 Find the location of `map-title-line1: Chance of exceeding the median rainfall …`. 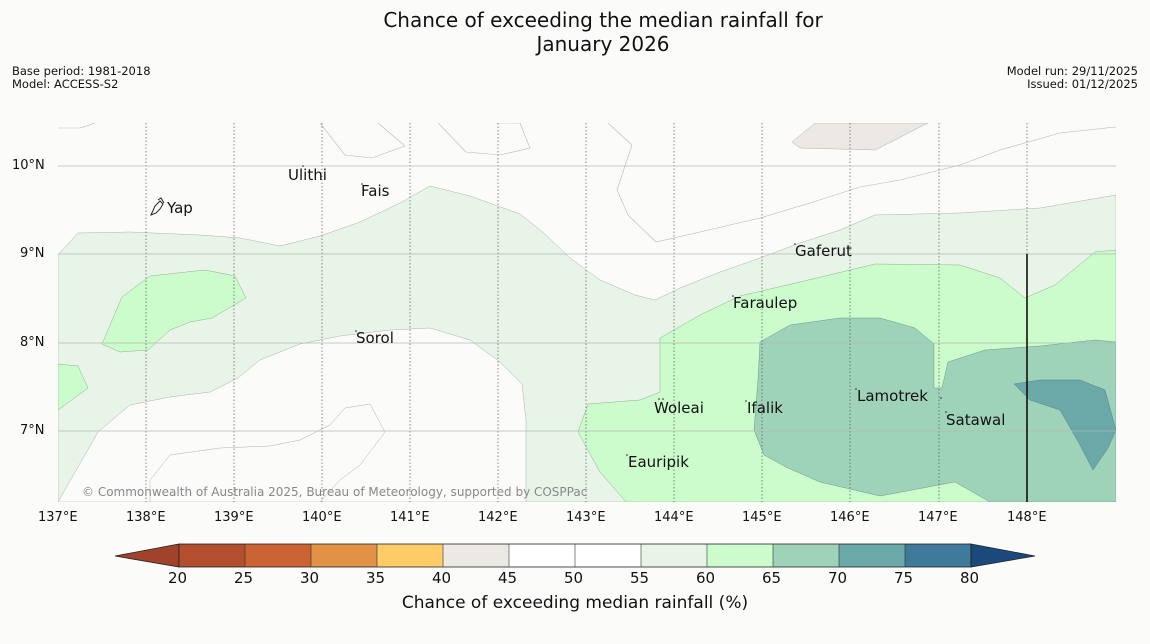

map-title-line1: Chance of exceeding the median rainfall … is located at coordinates (603, 20).